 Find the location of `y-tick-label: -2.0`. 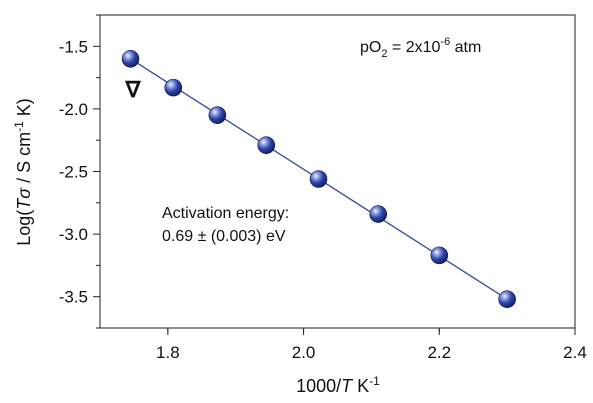

y-tick-label: -2.0 is located at coordinates (73, 109).